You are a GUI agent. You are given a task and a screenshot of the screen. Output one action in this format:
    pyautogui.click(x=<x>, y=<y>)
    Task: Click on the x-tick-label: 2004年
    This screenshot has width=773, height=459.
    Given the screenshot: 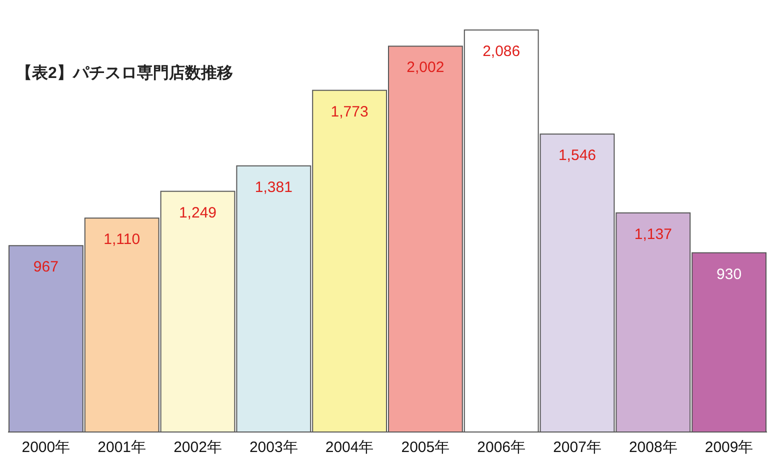 What is the action you would take?
    pyautogui.click(x=349, y=447)
    